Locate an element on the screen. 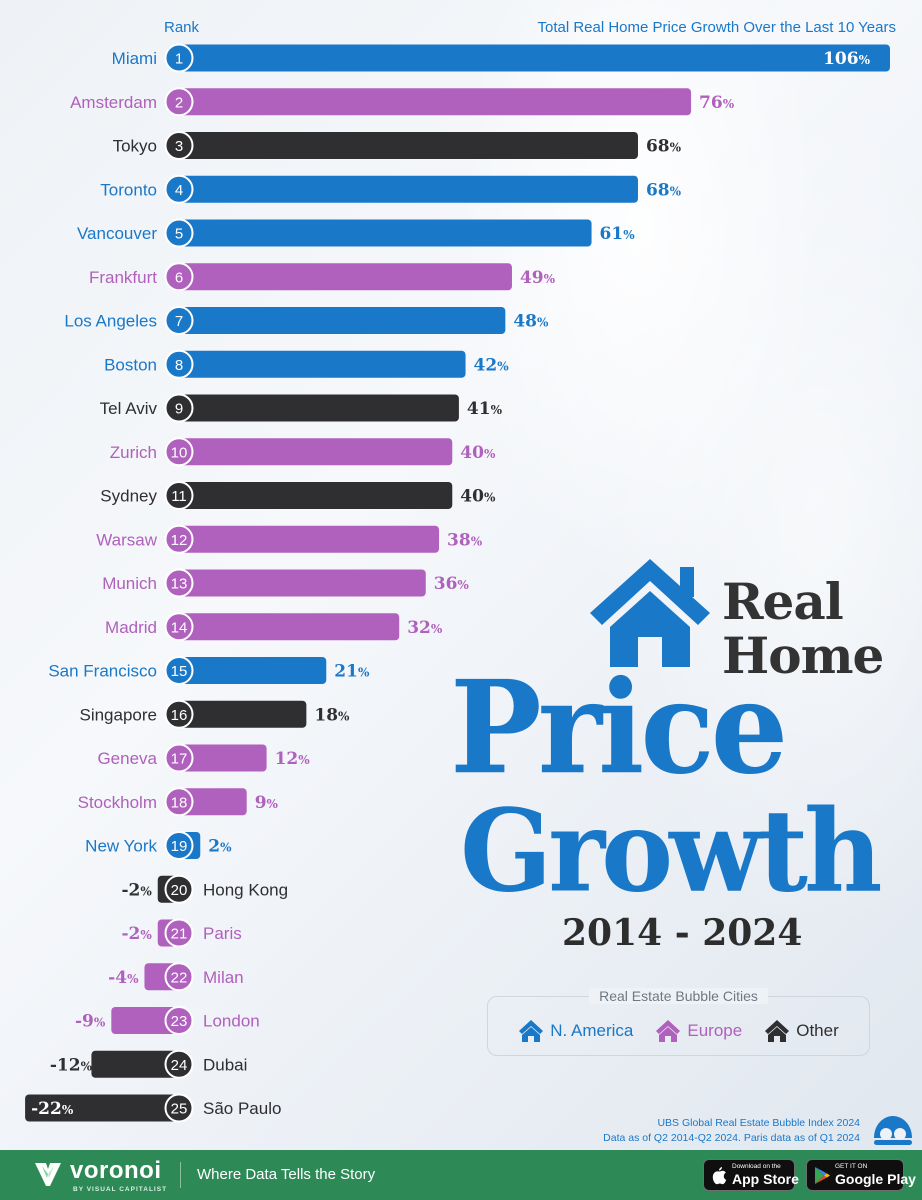 The height and width of the screenshot is (1200, 922). city-label: Amsterdam is located at coordinates (113, 102).